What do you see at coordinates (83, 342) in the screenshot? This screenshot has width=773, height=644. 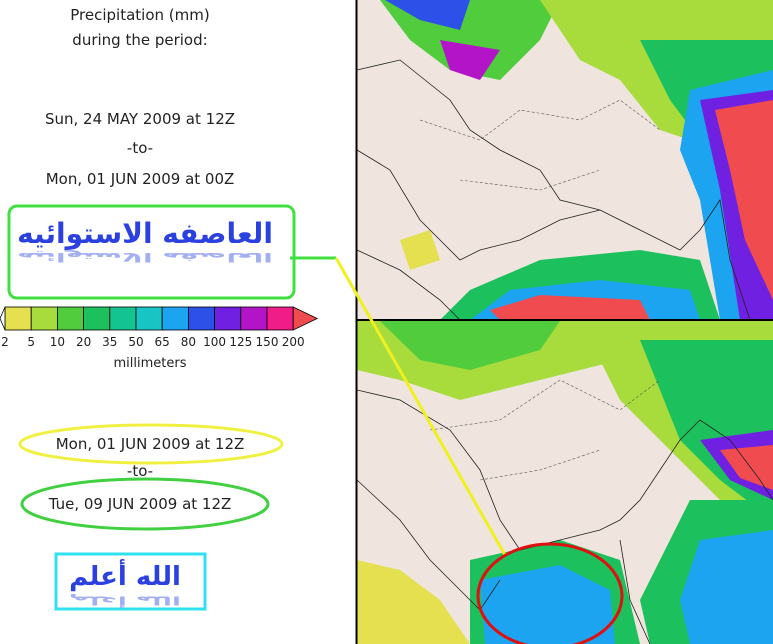 I see `legend-tick-label: 20` at bounding box center [83, 342].